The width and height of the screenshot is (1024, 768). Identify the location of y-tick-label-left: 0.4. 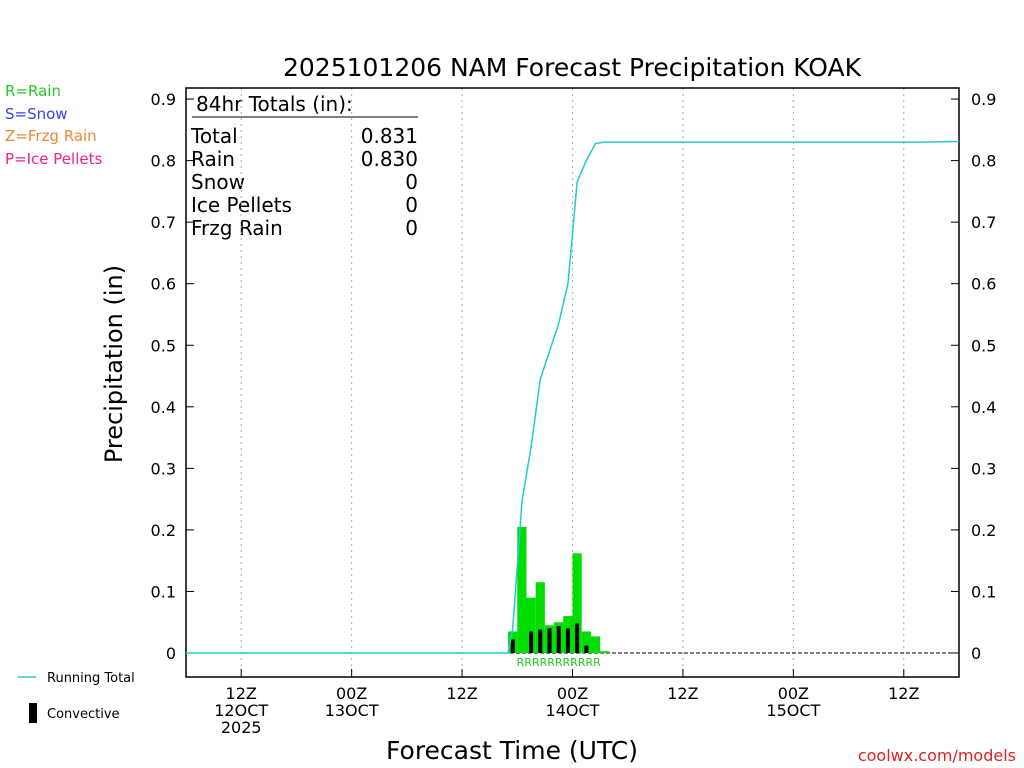
(163, 407).